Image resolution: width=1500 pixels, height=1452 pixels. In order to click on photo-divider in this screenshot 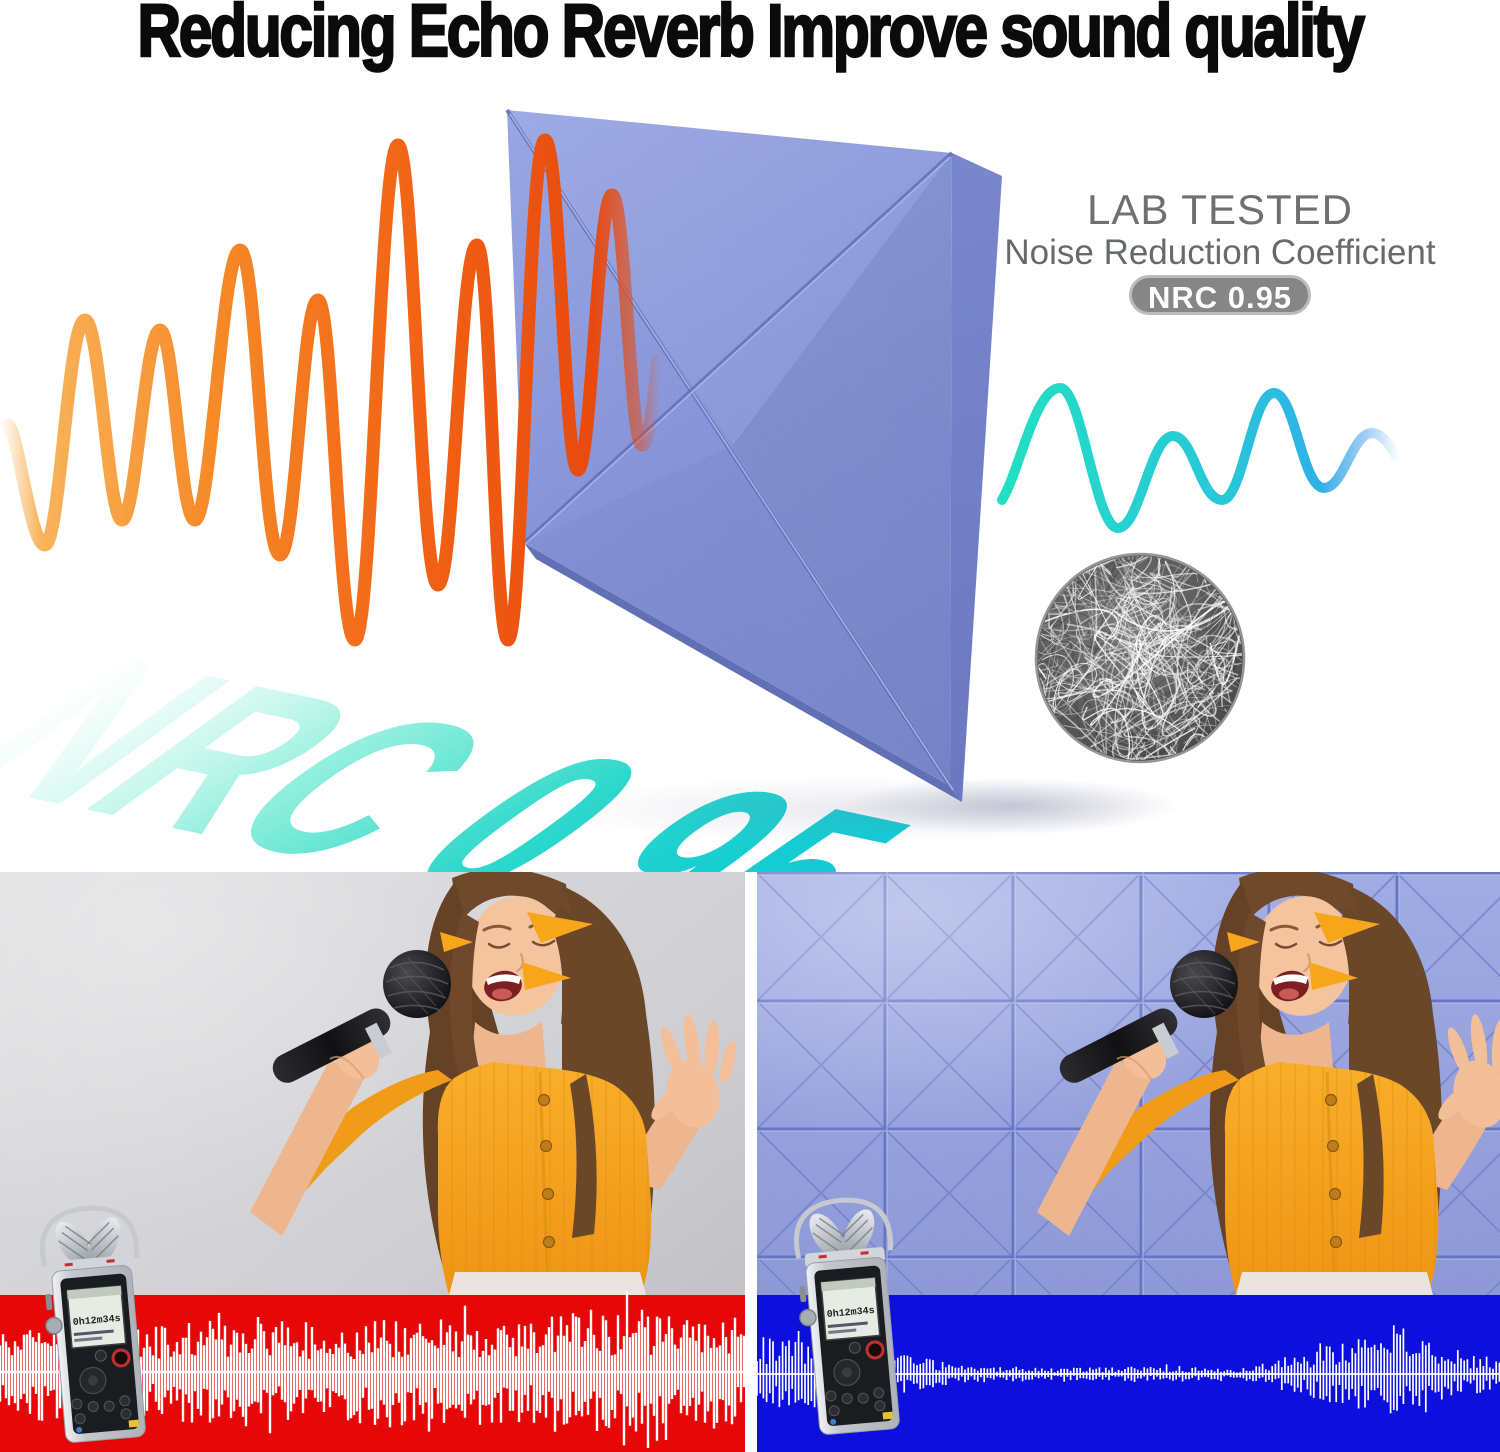, I will do `click(751, 1162)`.